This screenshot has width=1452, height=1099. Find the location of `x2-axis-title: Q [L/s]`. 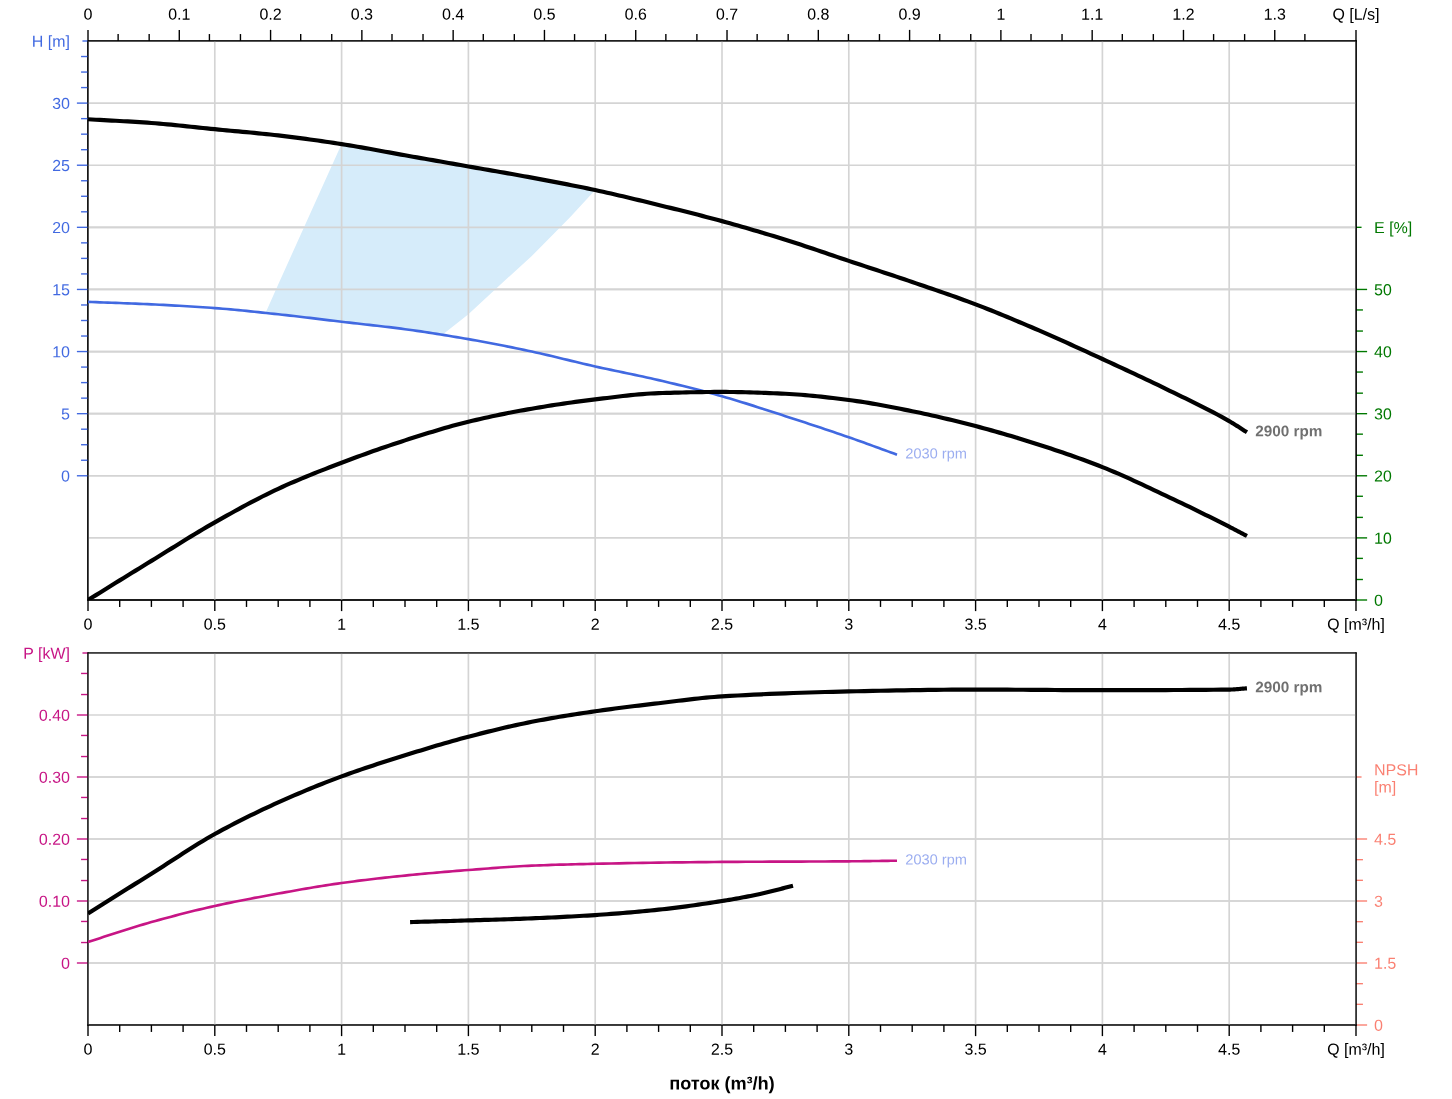

x2-axis-title: Q [L/s] is located at coordinates (1356, 15).